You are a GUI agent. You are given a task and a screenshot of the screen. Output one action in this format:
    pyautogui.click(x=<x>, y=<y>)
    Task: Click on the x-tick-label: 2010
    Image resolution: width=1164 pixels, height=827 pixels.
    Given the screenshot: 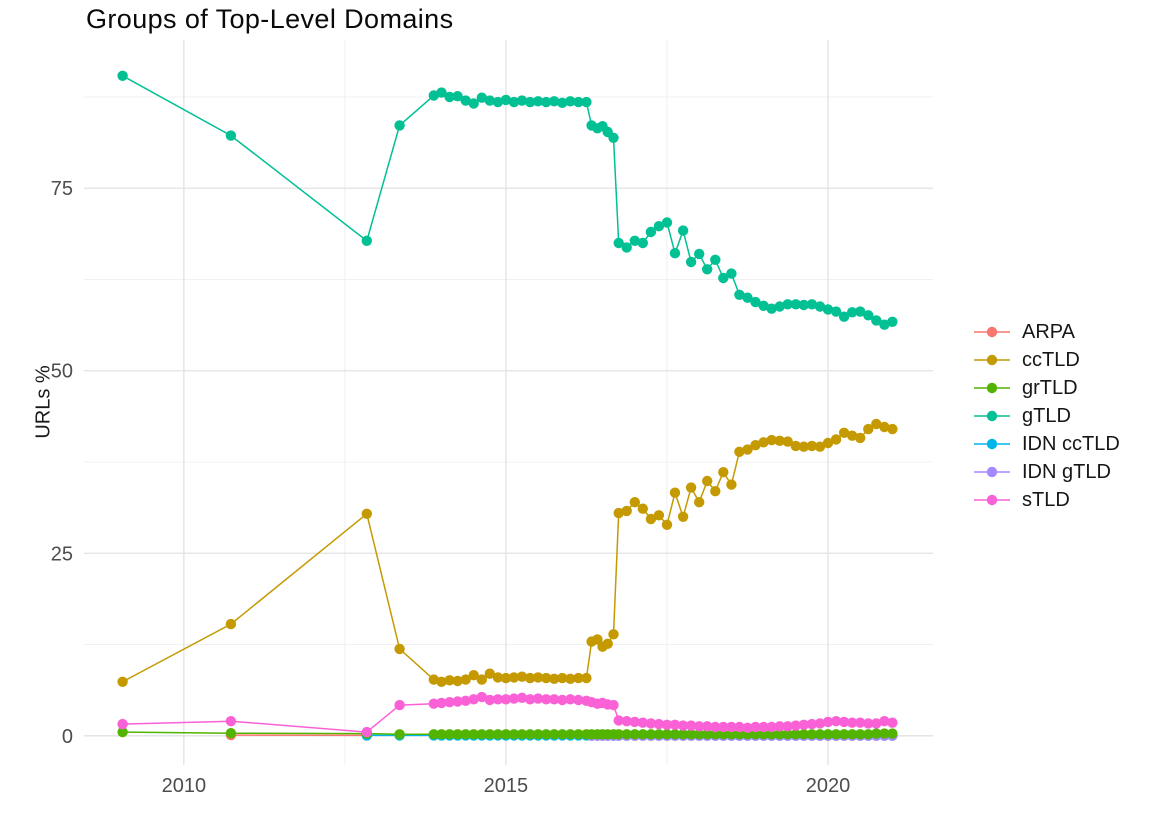 What is the action you would take?
    pyautogui.click(x=184, y=786)
    